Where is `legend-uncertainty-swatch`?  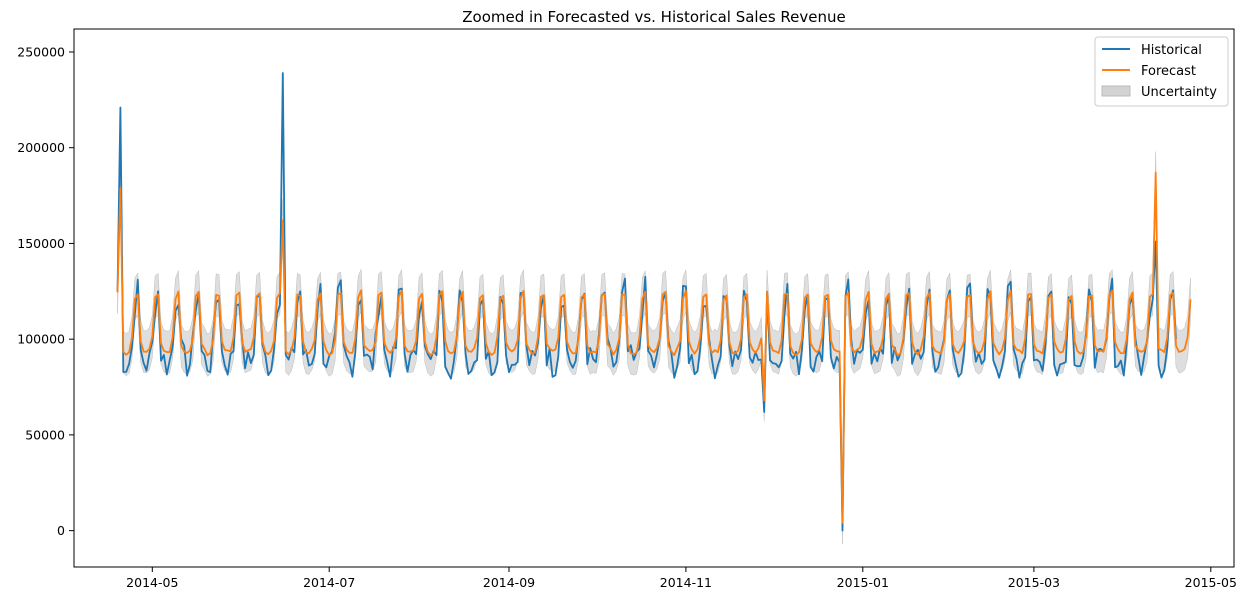 legend-uncertainty-swatch is located at coordinates (1116, 91).